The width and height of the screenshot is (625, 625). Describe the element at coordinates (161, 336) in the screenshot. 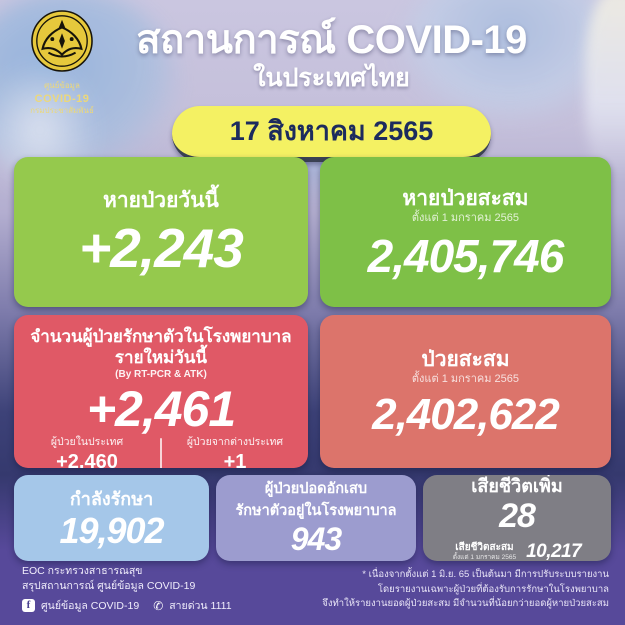

I see `new-cases-title-line1: จำนวนผู้ป่วยรักษาตัวในโรงพยาบาล` at that location.